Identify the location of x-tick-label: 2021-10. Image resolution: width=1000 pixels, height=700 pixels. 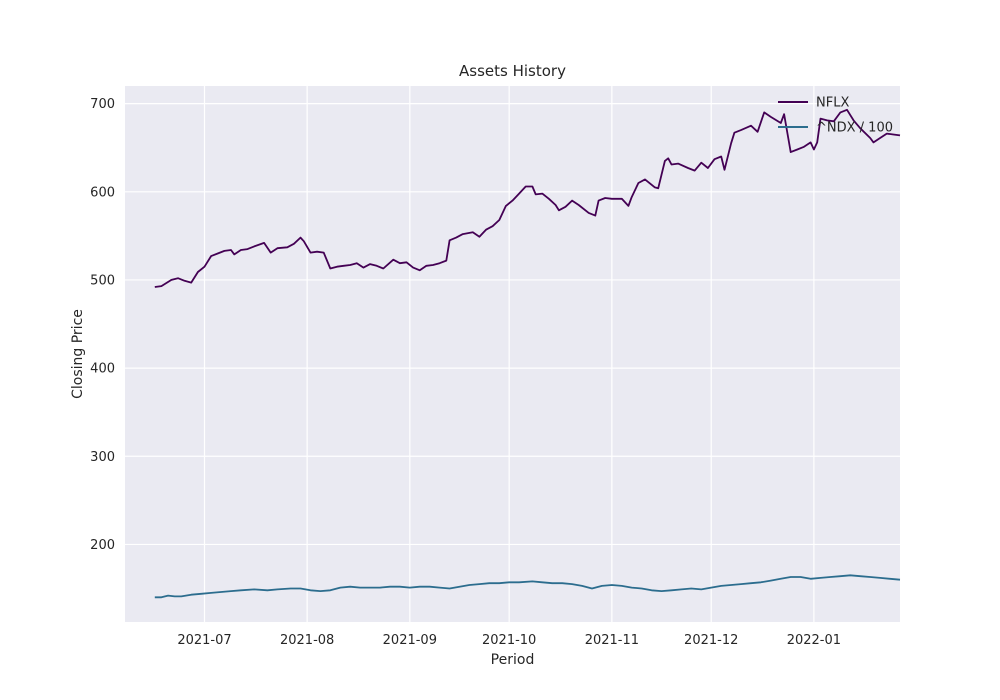
(509, 640).